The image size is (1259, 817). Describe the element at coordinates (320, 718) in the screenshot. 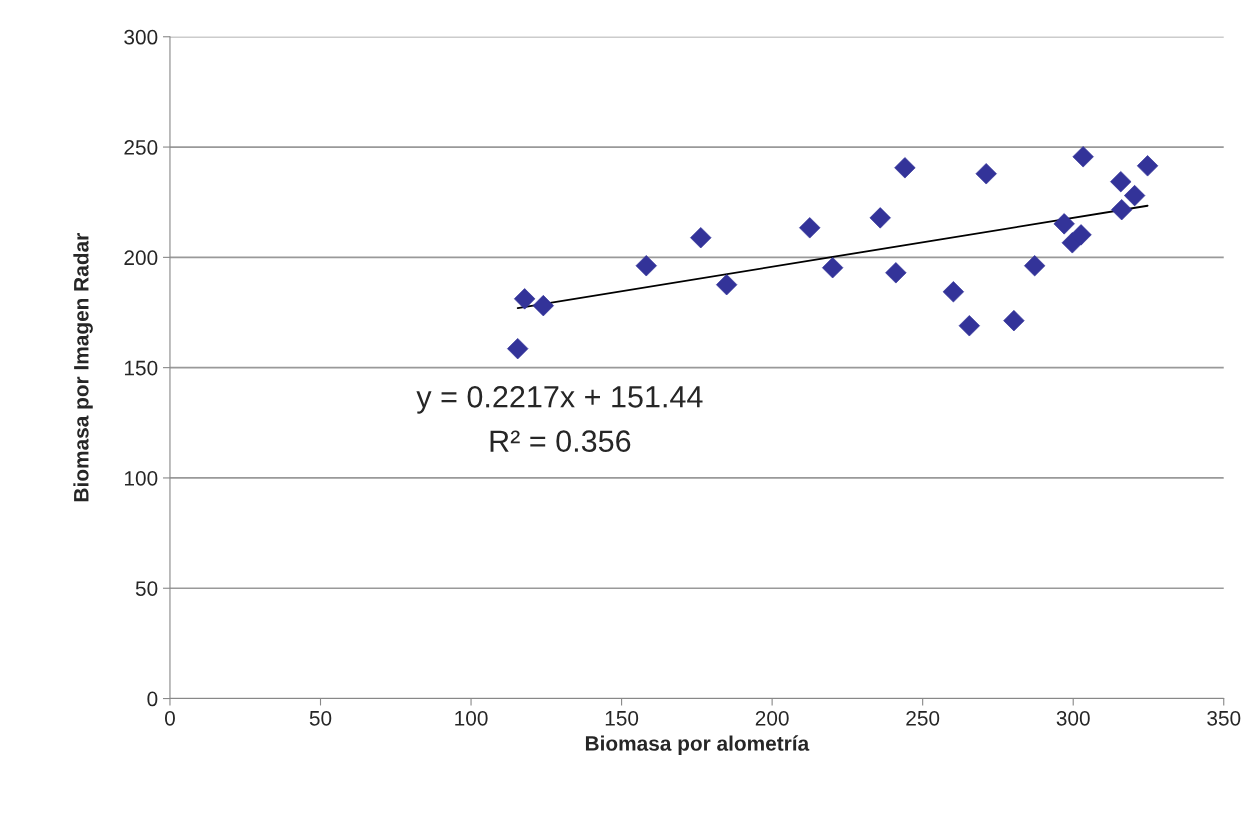

I see `x-tick-label: 50` at that location.